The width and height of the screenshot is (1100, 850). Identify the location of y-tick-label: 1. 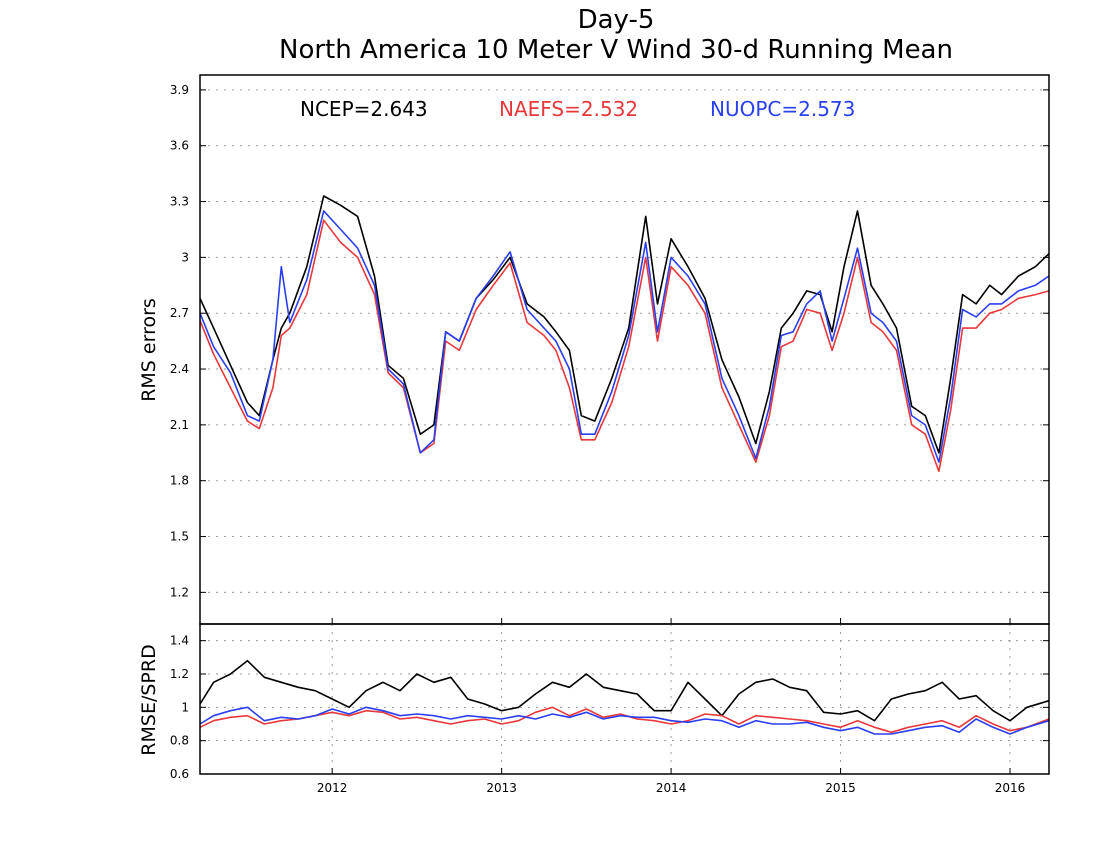
(185, 707).